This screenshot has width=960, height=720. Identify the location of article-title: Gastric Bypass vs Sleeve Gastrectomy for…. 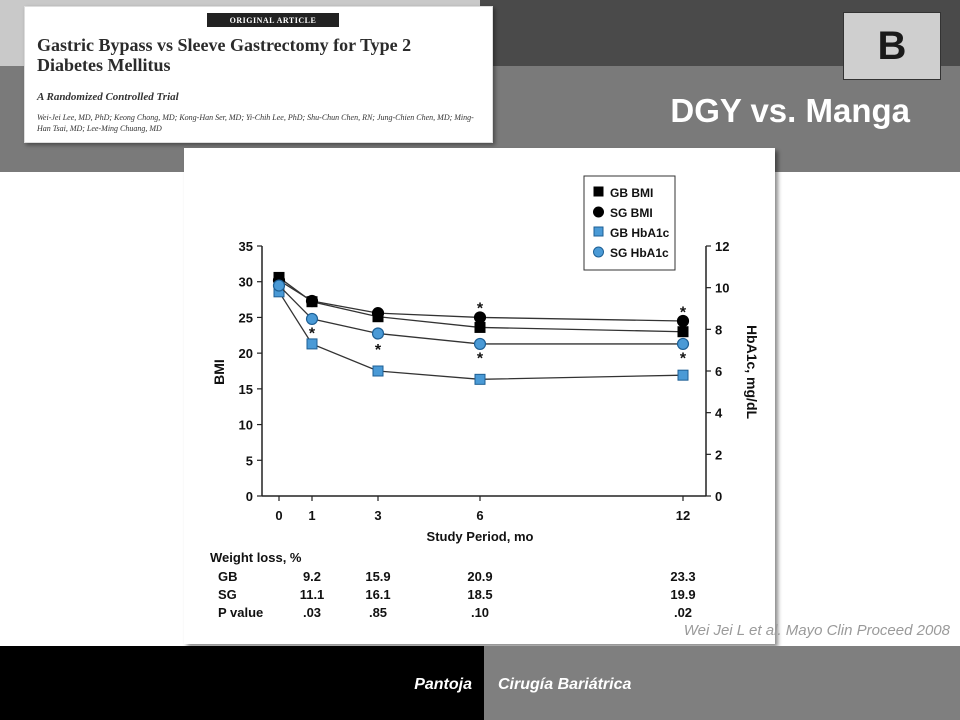
(224, 55).